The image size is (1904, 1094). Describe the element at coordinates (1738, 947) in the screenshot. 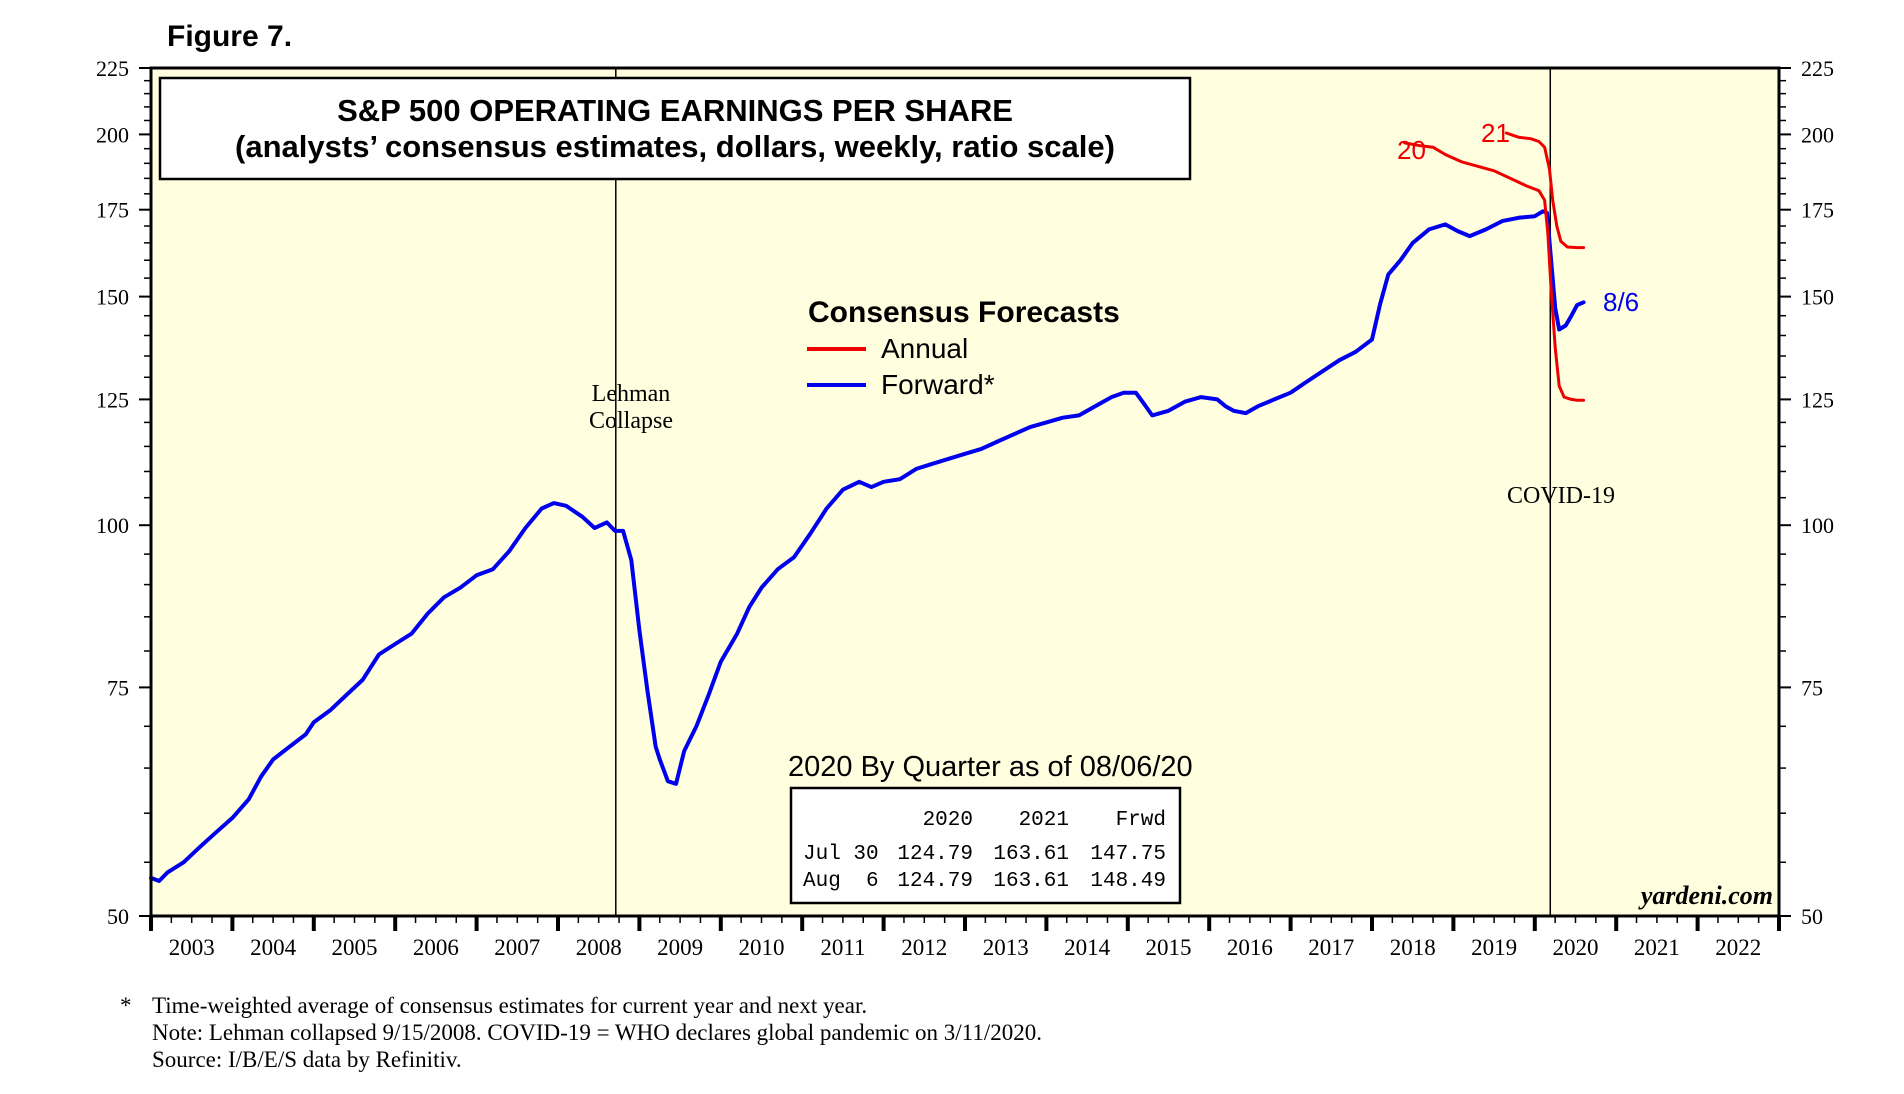

I see `x-tick-label: 2022` at that location.